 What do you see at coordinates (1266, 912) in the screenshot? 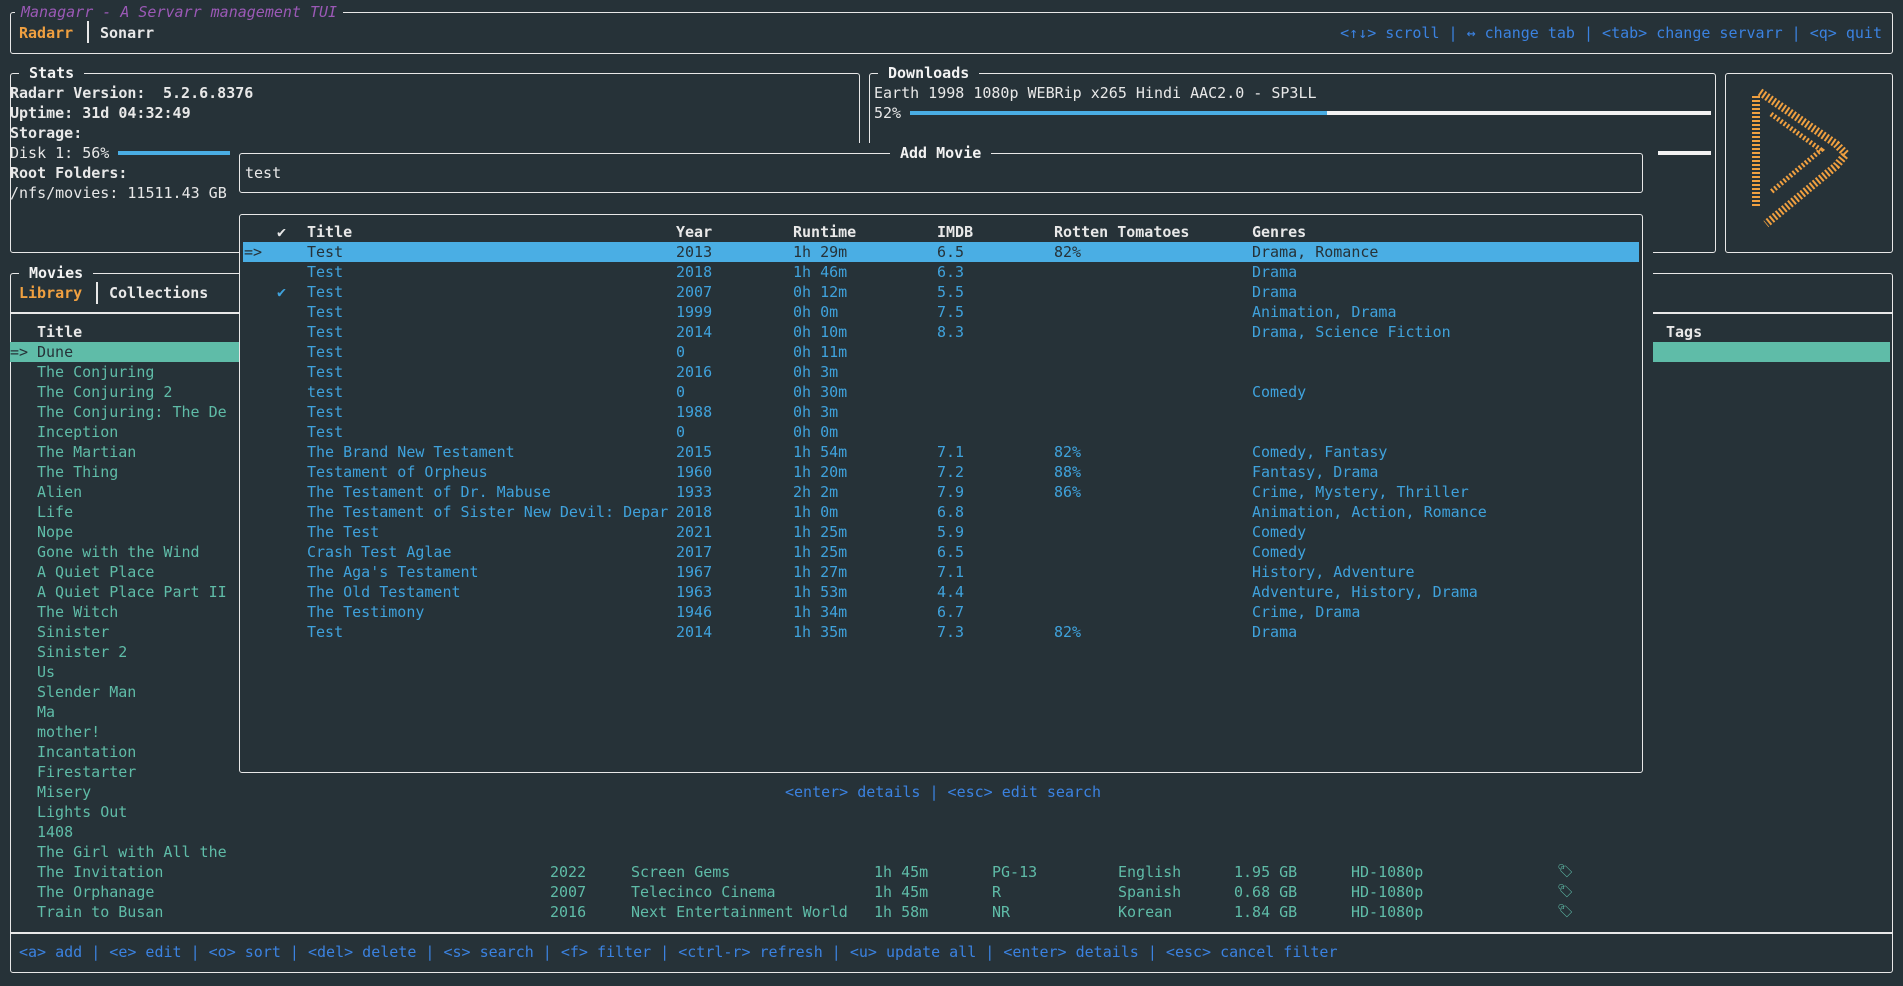
I see `library-row-size: 1.84 GB` at bounding box center [1266, 912].